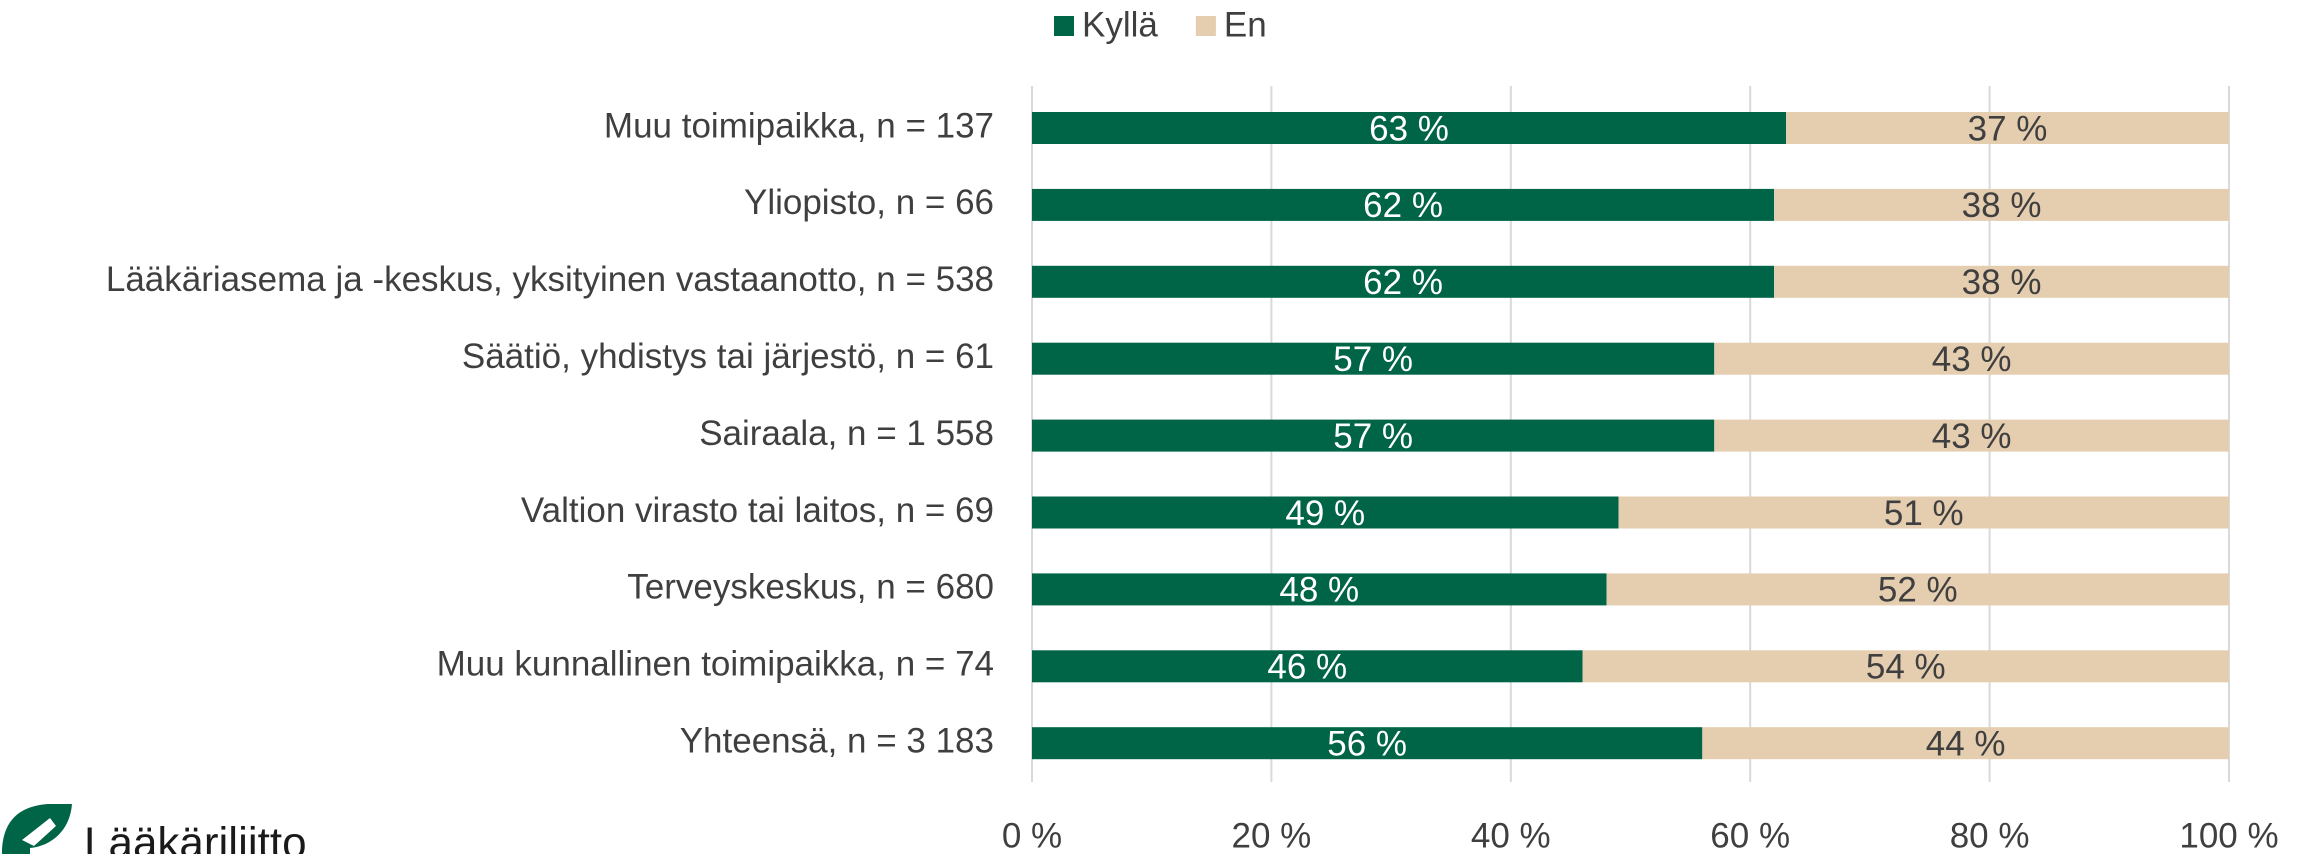  Describe the element at coordinates (1245, 24) in the screenshot. I see `legend-label: En` at that location.